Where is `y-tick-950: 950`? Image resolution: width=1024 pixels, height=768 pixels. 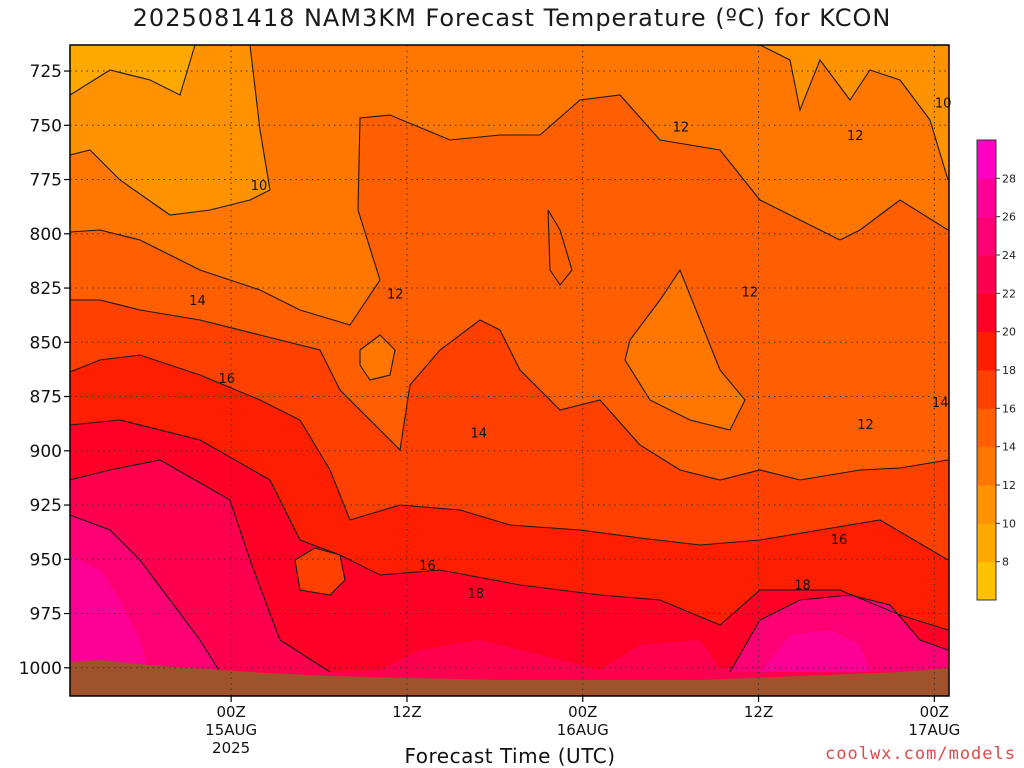 y-tick-950: 950 is located at coordinates (50, 560).